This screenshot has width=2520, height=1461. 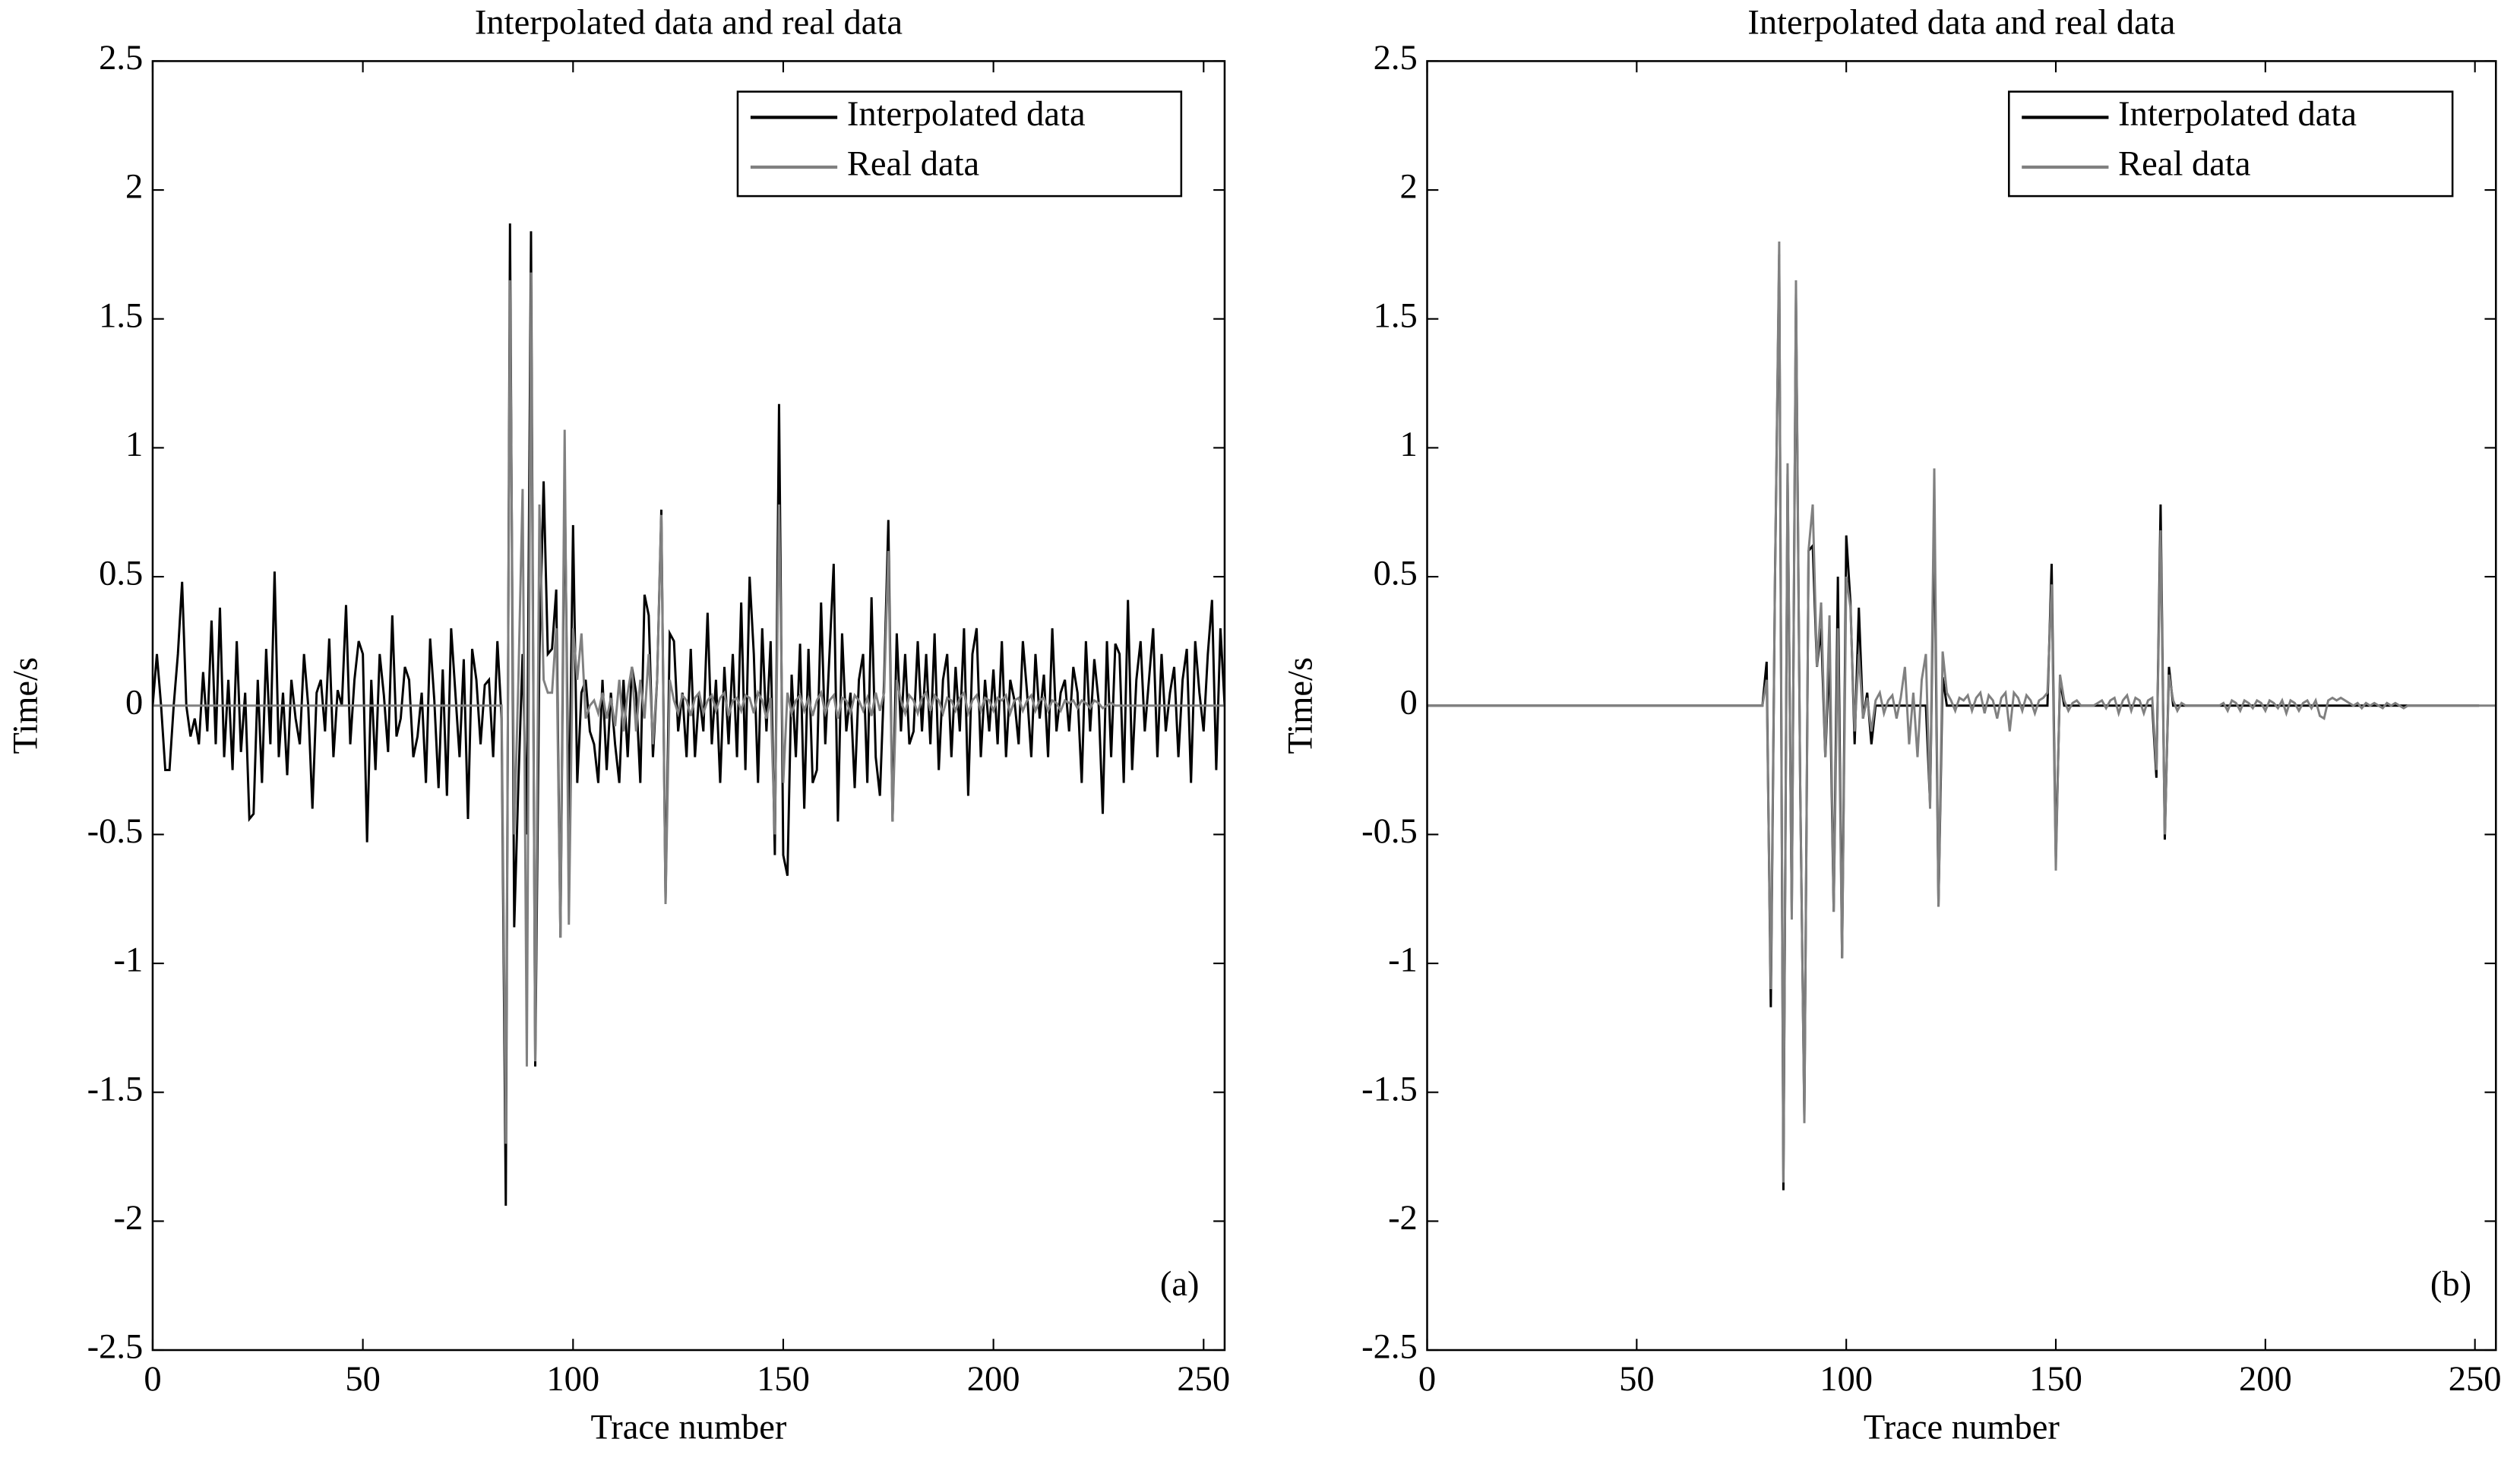 What do you see at coordinates (2450, 1284) in the screenshot?
I see `annotation: (b)` at bounding box center [2450, 1284].